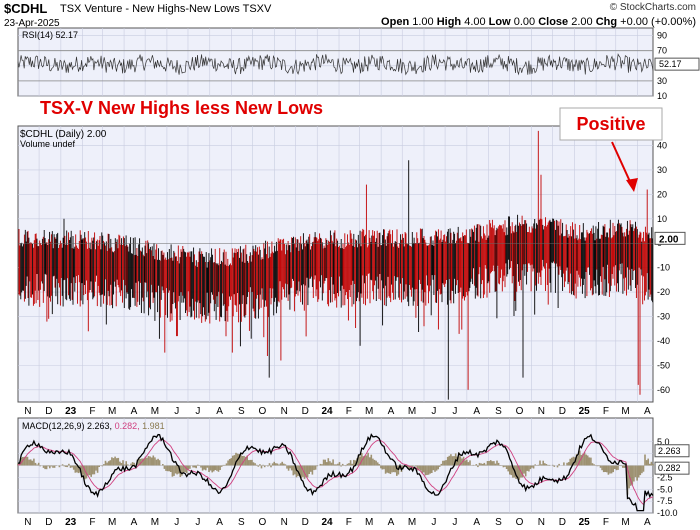  Describe the element at coordinates (219, 522) in the screenshot. I see `macd-xaxis-label: A` at that location.